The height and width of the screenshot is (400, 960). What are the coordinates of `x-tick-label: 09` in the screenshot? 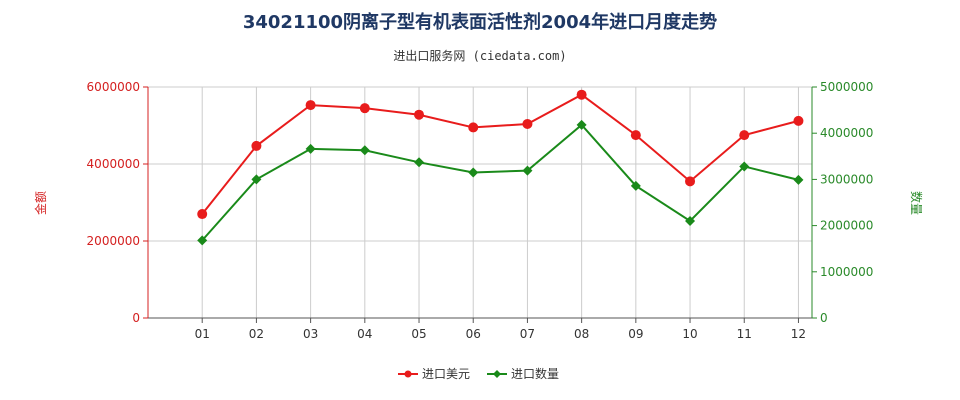 It's located at (635, 334).